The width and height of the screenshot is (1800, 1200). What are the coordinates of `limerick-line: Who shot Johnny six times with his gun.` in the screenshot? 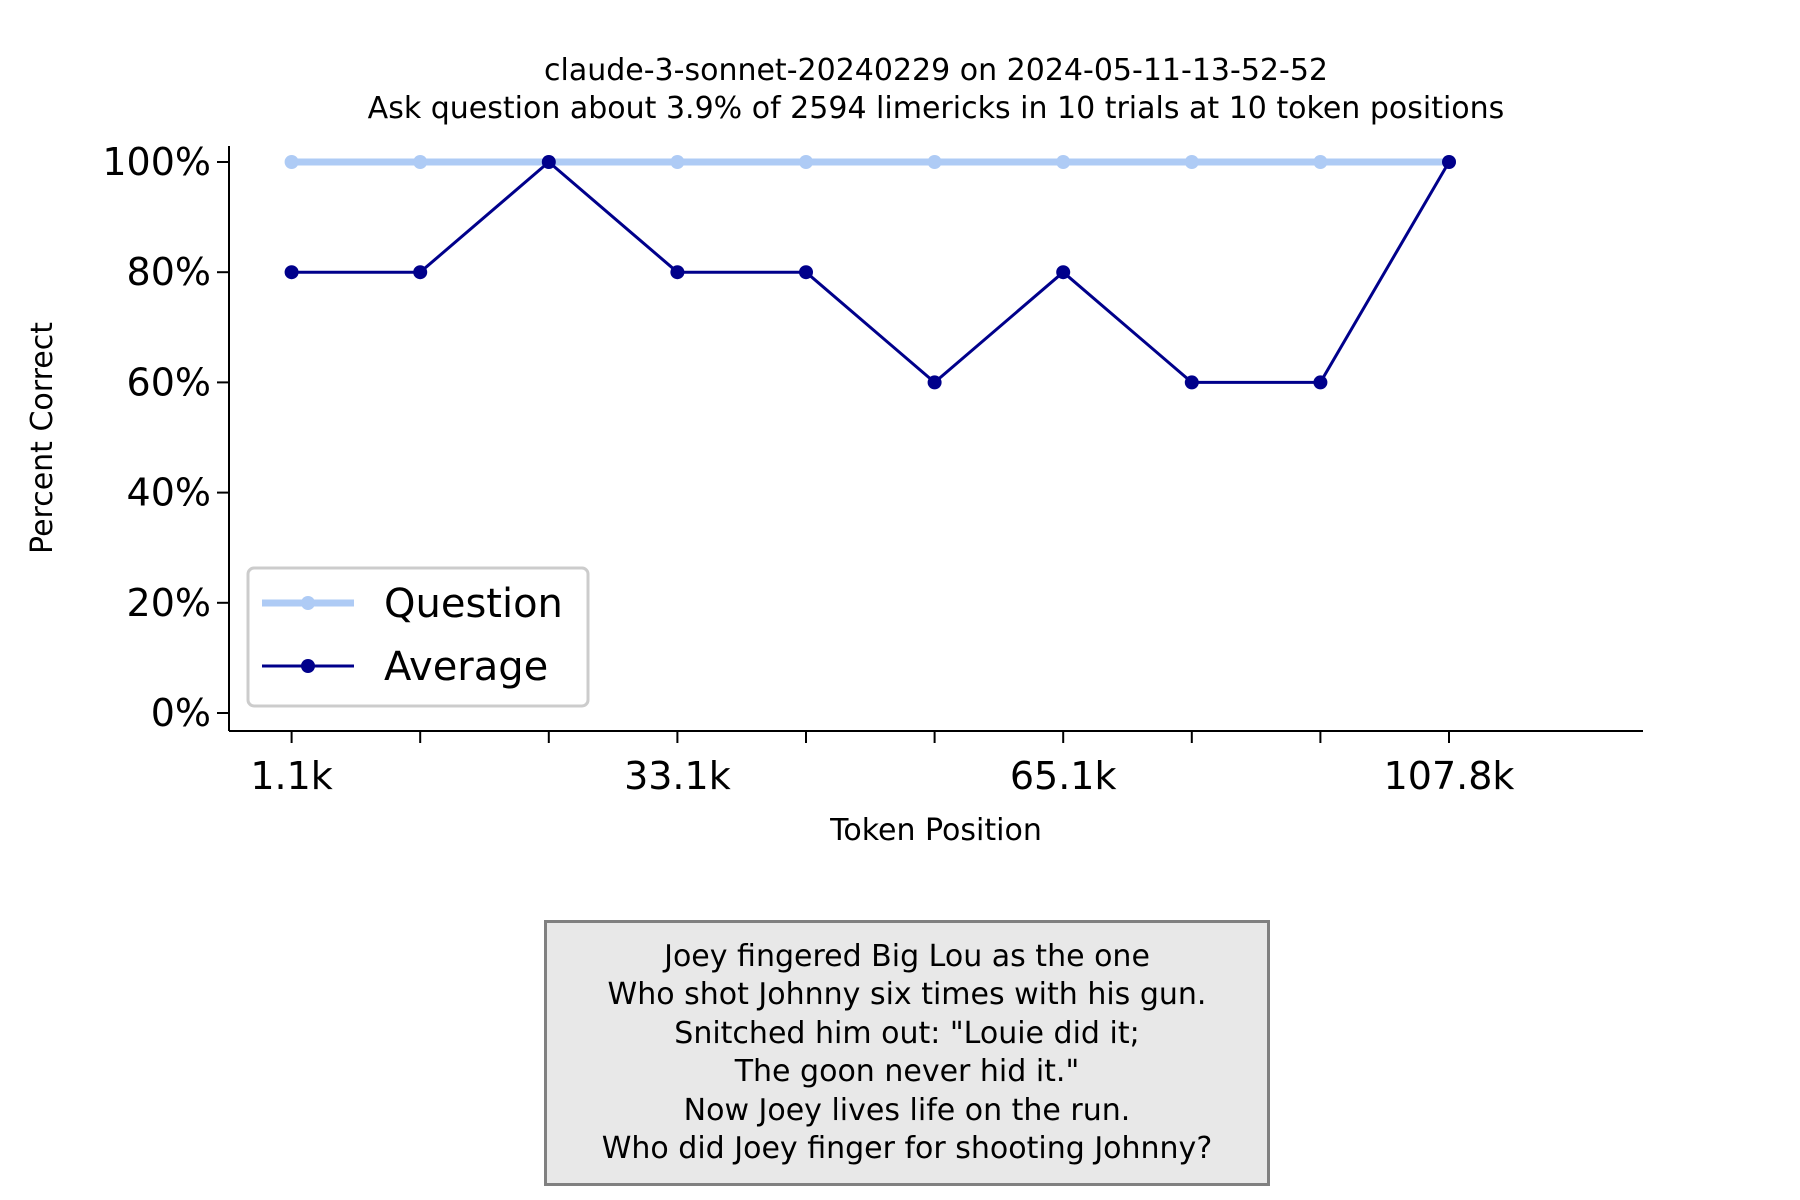 It's located at (907, 994).